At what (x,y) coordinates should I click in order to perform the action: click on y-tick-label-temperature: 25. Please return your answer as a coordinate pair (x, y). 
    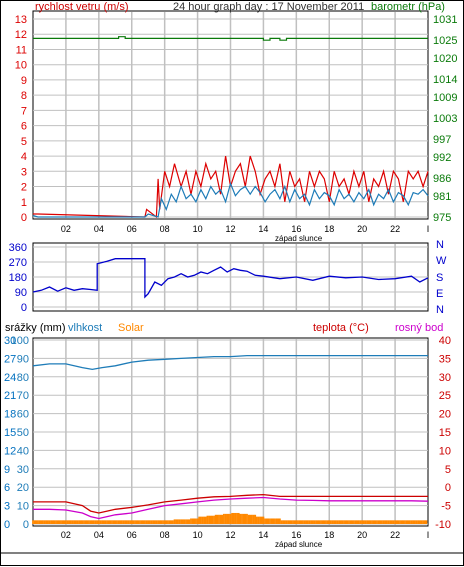
    Looking at the image, I should click on (445, 396).